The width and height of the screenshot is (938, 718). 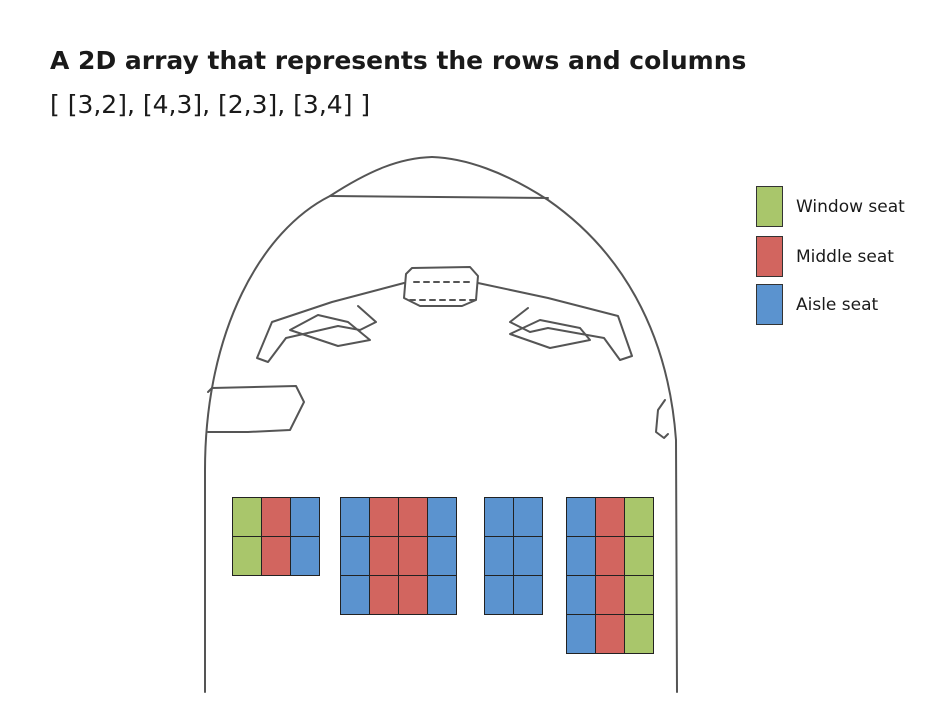 What do you see at coordinates (258, 409) in the screenshot?
I see `left-door` at bounding box center [258, 409].